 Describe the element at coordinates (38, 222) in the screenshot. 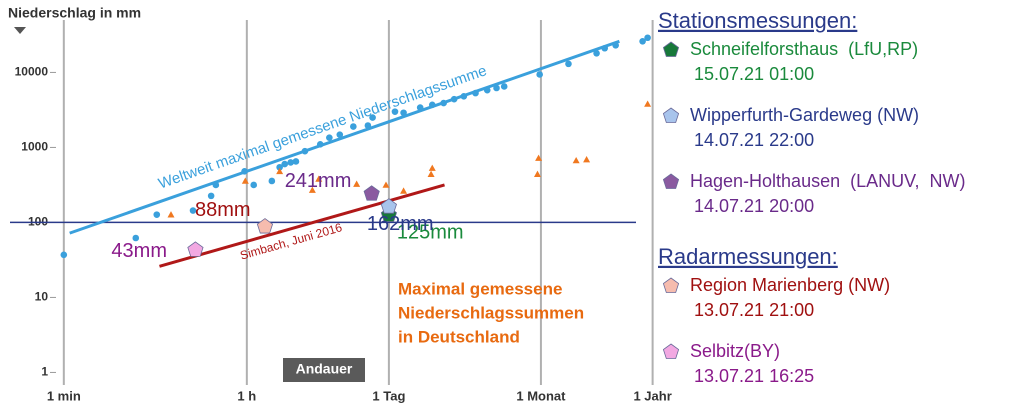

I see `y-tick-label: 100` at that location.